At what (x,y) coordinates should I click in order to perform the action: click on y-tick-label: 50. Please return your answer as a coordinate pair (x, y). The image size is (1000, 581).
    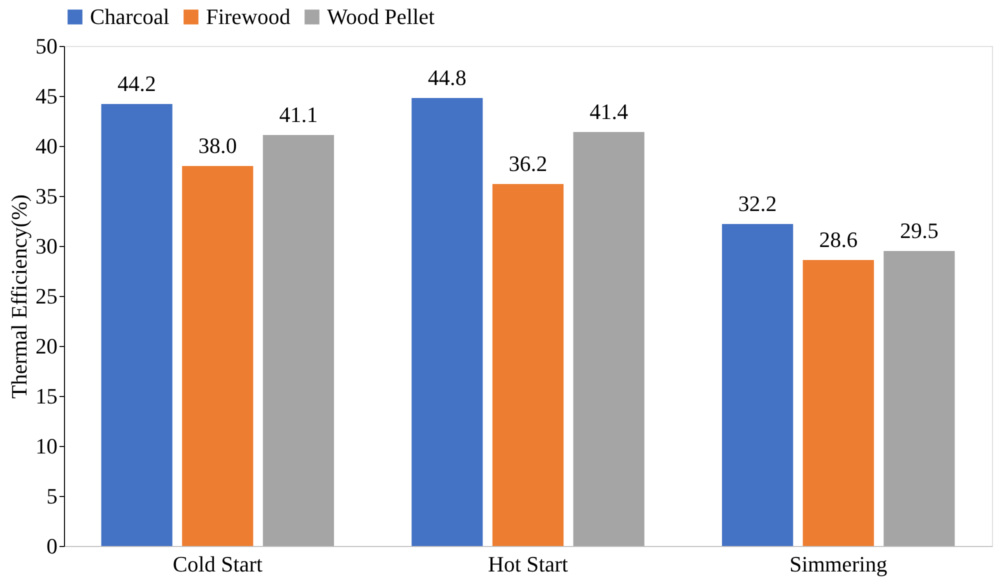
    Looking at the image, I should click on (47, 46).